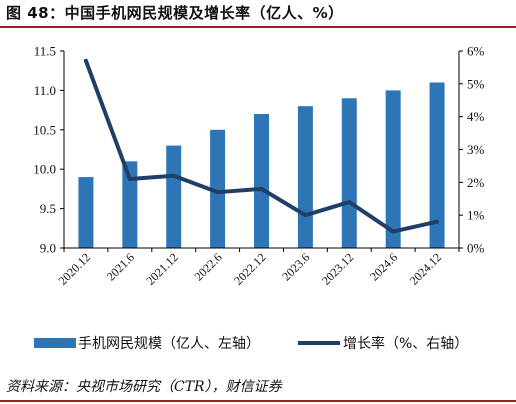  Describe the element at coordinates (476, 83) in the screenshot. I see `y-right-tick-label: 5%` at that location.